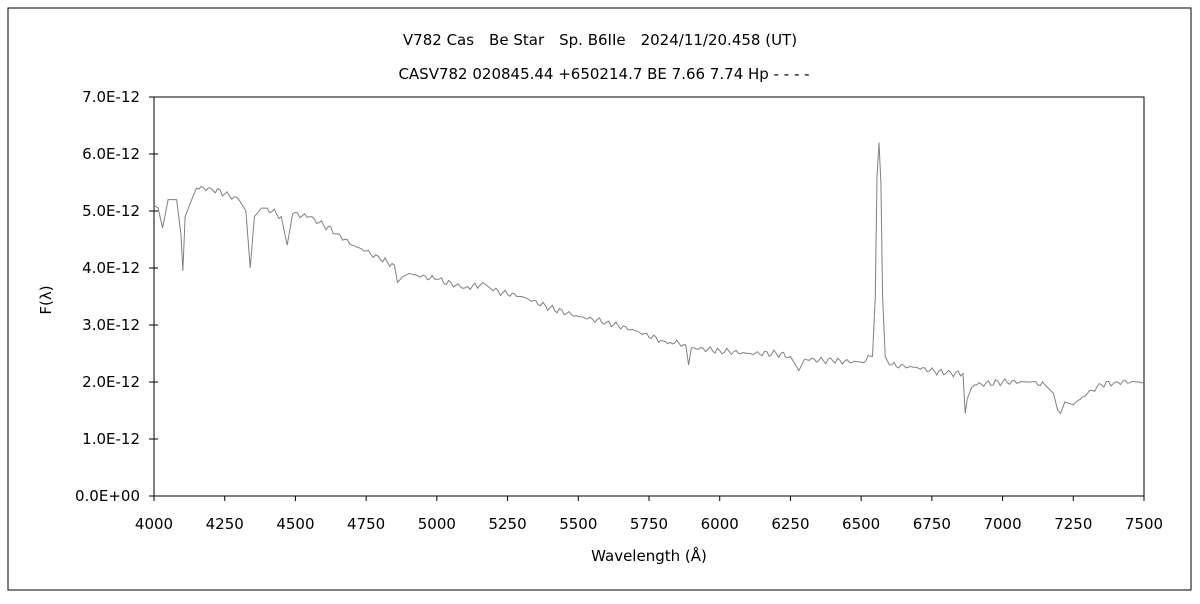 Image resolution: width=1200 pixels, height=604 pixels. Describe the element at coordinates (111, 439) in the screenshot. I see `y-tick-label: 1.0E-12` at that location.